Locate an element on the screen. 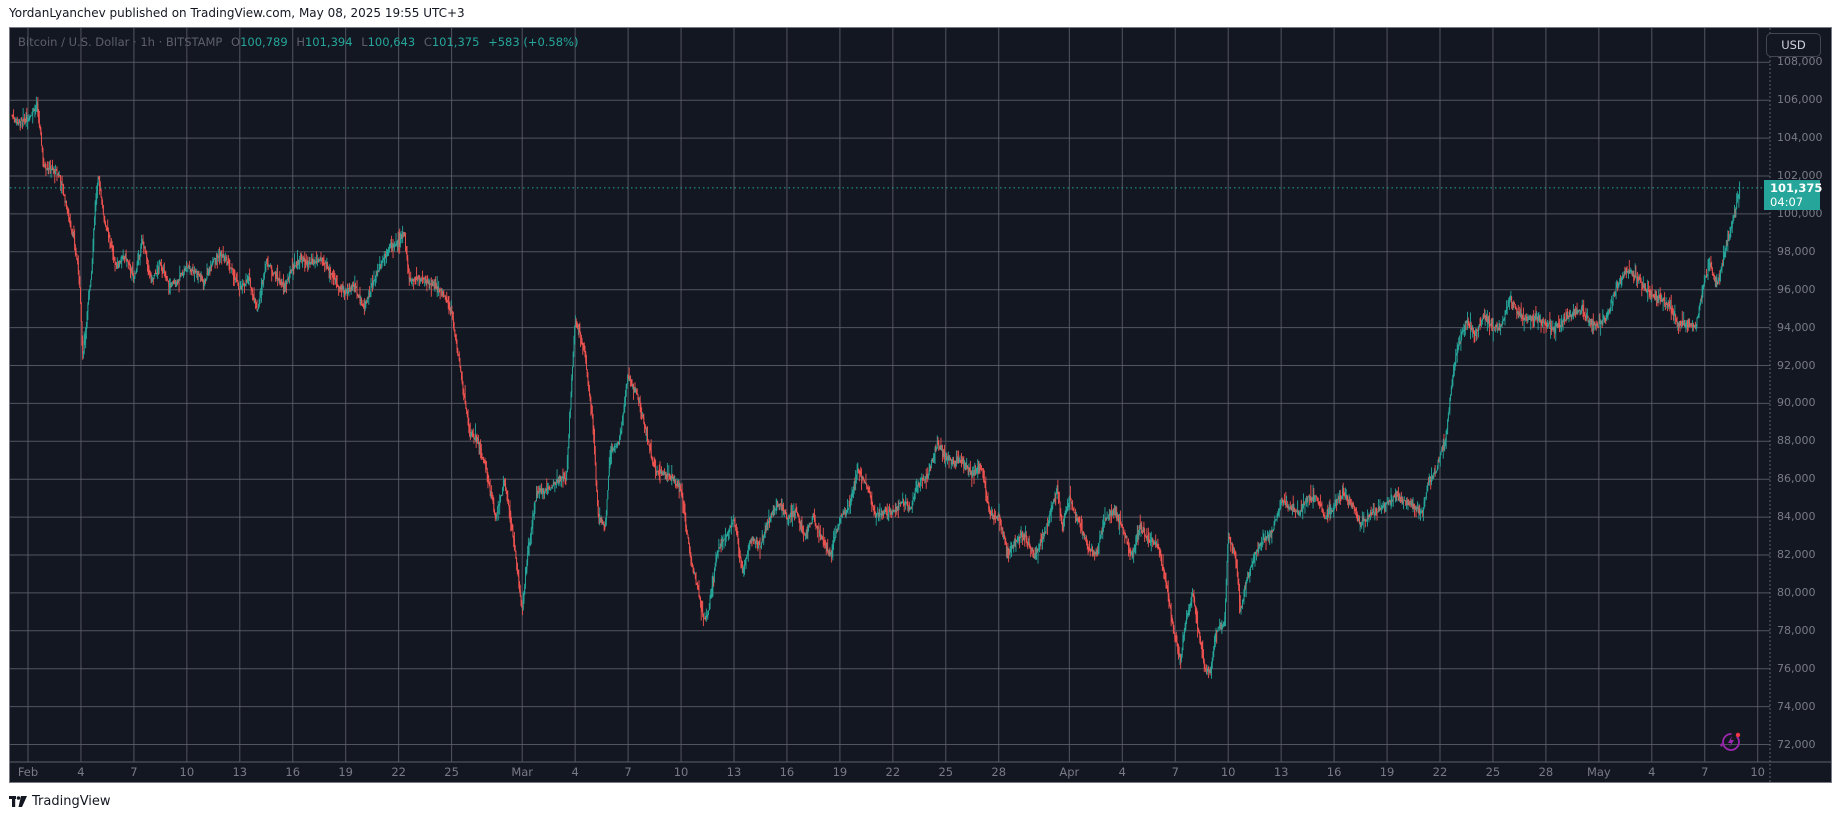  footer-brand-name: TradingView is located at coordinates (71, 801).